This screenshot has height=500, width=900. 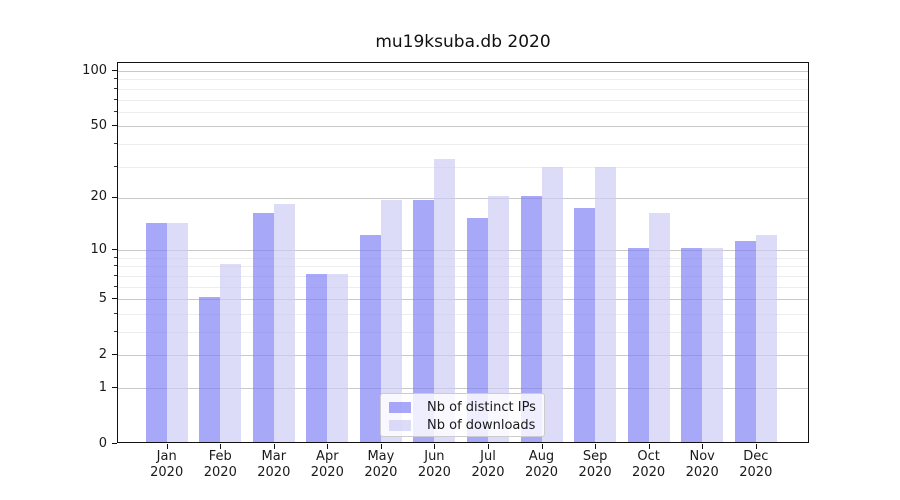 What do you see at coordinates (94, 70) in the screenshot?
I see `y-tick-label-100: 100` at bounding box center [94, 70].